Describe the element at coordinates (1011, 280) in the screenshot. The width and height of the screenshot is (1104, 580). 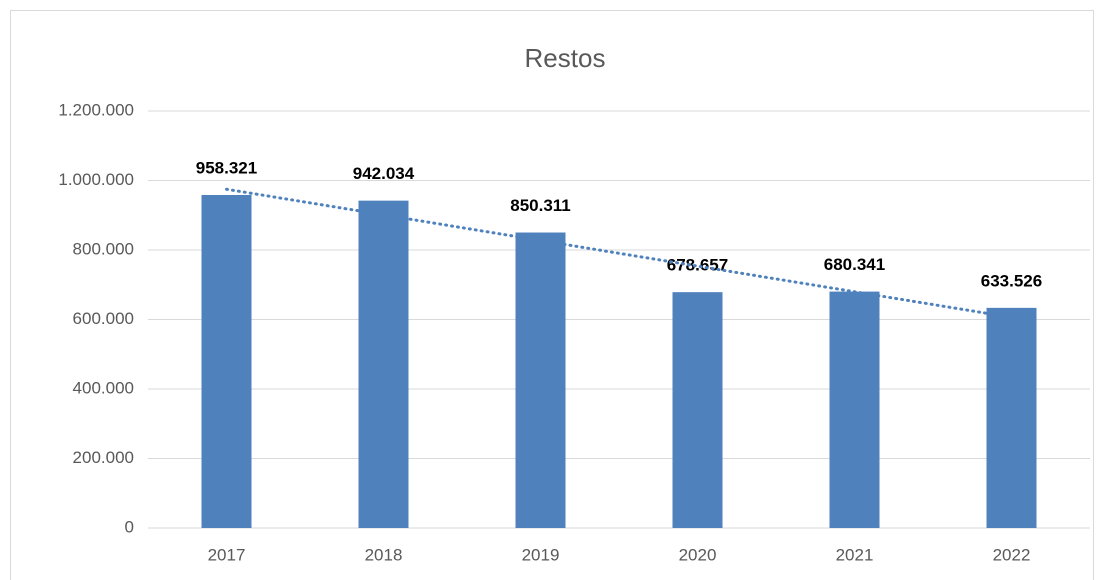
I see `value-label: 633.526` at that location.